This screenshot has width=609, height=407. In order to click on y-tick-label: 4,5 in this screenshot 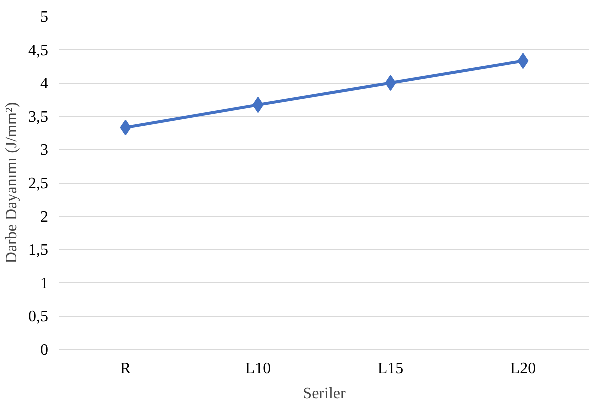, I will do `click(38, 51)`.